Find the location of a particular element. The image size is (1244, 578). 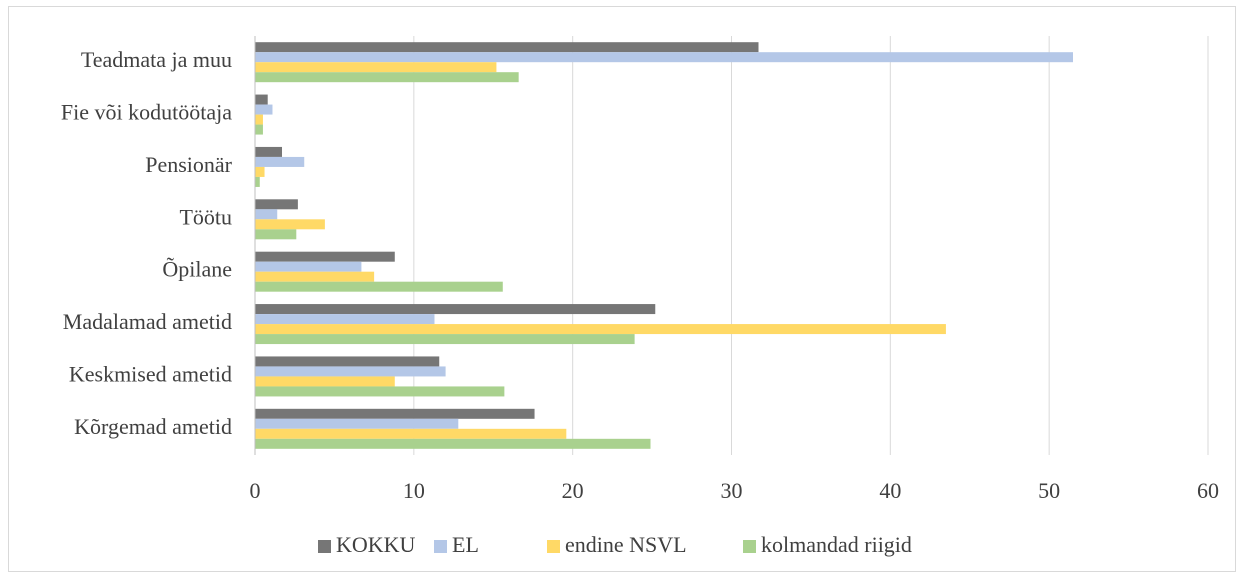

y-tick-label: Keskmised ametid is located at coordinates (150, 373).